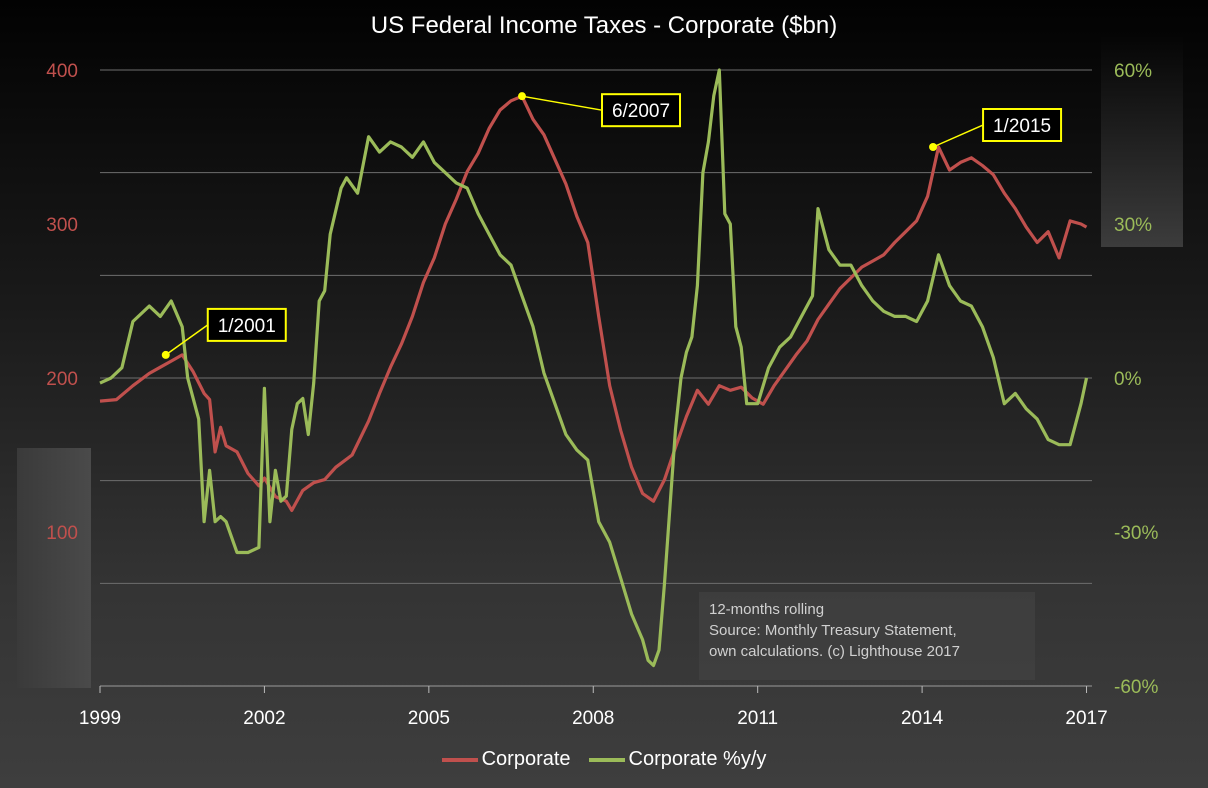 The image size is (1208, 788). Describe the element at coordinates (429, 718) in the screenshot. I see `x-tick-label: 2005` at that location.